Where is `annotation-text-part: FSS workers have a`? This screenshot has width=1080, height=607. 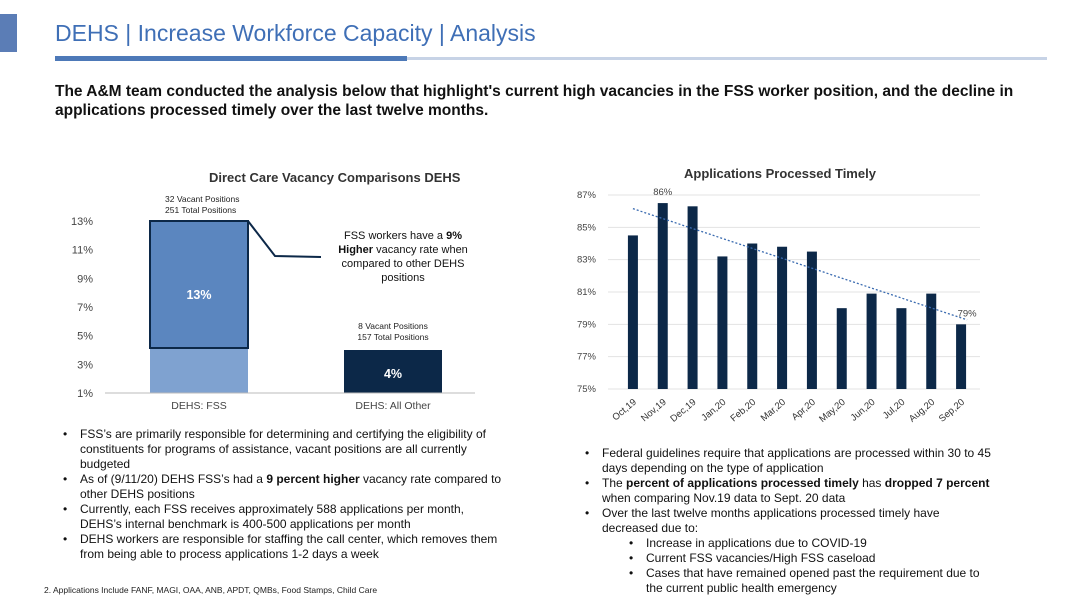 annotation-text-part: FSS workers have a is located at coordinates (395, 236).